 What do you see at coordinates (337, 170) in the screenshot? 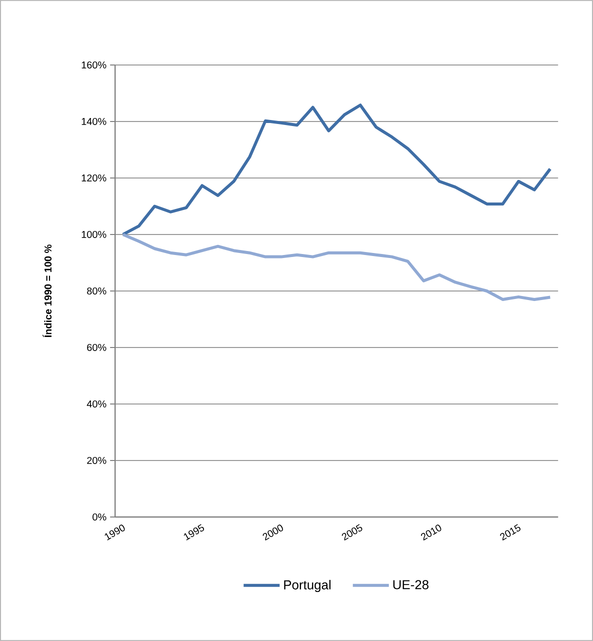
I see `line-series` at bounding box center [337, 170].